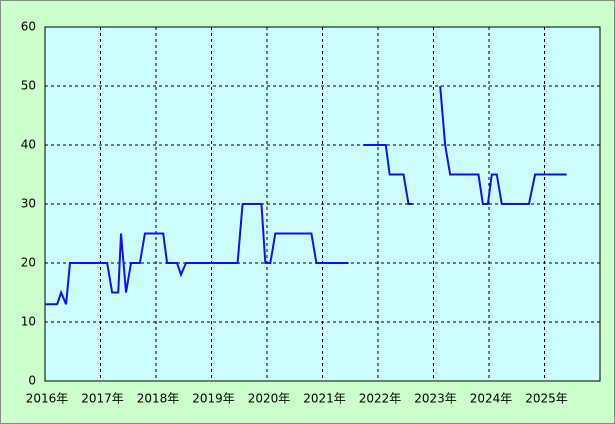 Image resolution: width=615 pixels, height=424 pixels. Describe the element at coordinates (435, 399) in the screenshot. I see `x-tick-label: 2023年` at that location.